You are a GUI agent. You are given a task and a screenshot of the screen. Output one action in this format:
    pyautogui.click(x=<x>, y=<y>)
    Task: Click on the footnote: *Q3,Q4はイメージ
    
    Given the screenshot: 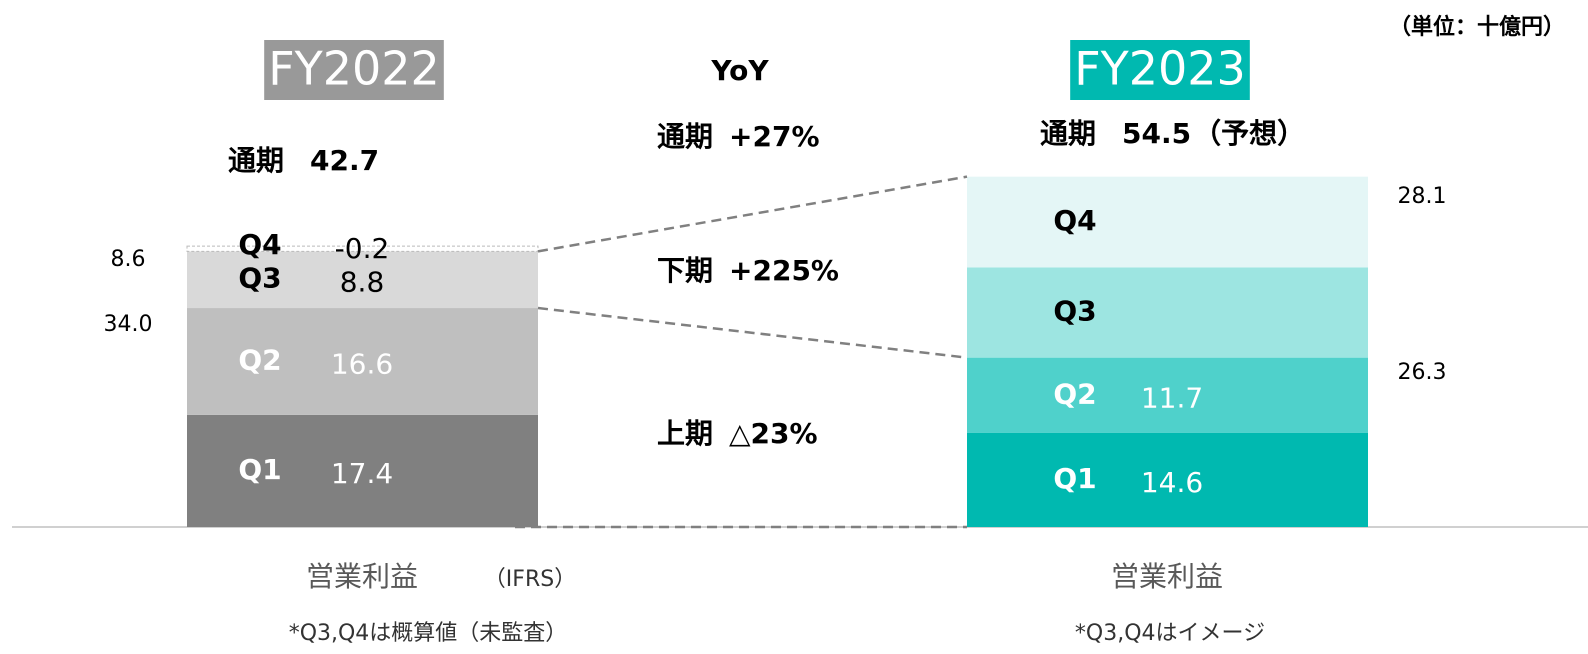 What is the action you would take?
    pyautogui.click(x=1170, y=633)
    